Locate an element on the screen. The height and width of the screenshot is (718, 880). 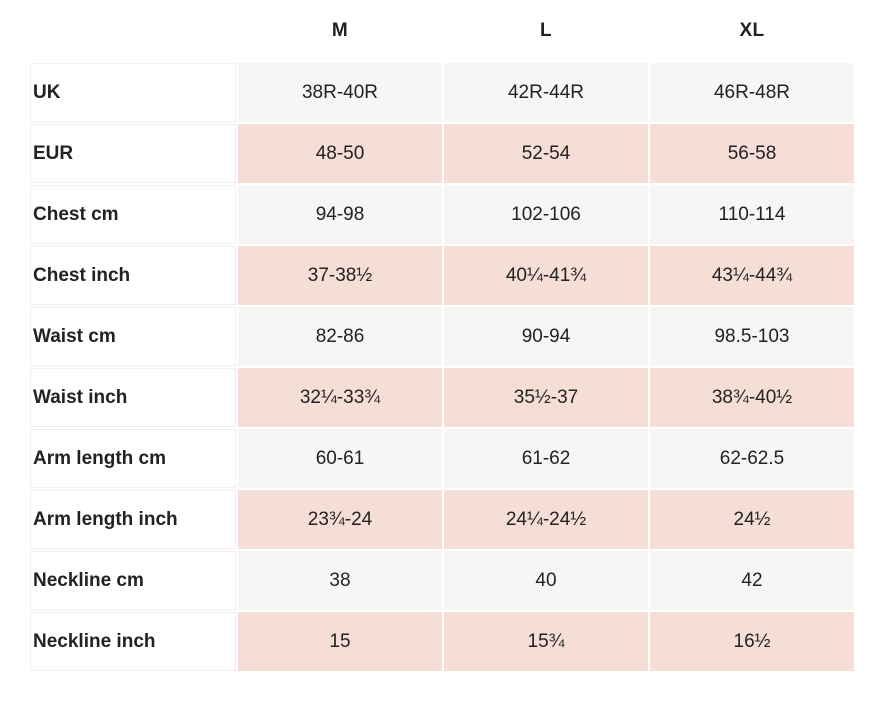
size-cell: 90-94 is located at coordinates (546, 336).